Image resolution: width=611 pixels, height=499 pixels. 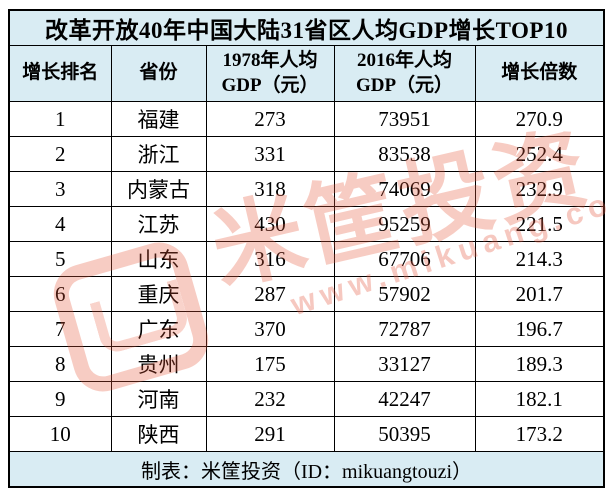 I want to click on table-cell: 8, so click(x=60, y=364).